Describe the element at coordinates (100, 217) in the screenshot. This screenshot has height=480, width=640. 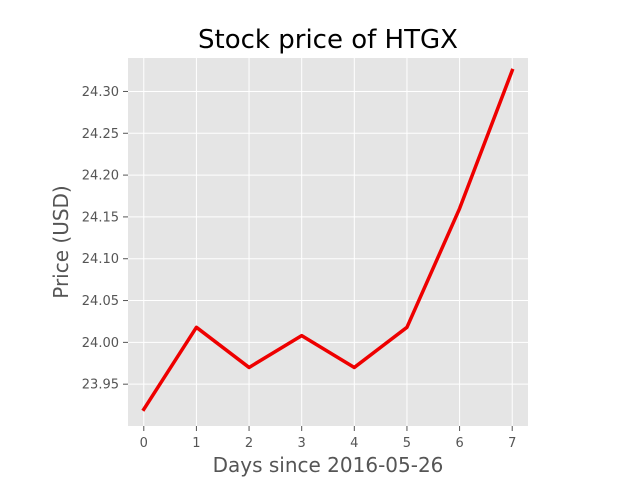
I see `y-tick-label: 24.15` at that location.